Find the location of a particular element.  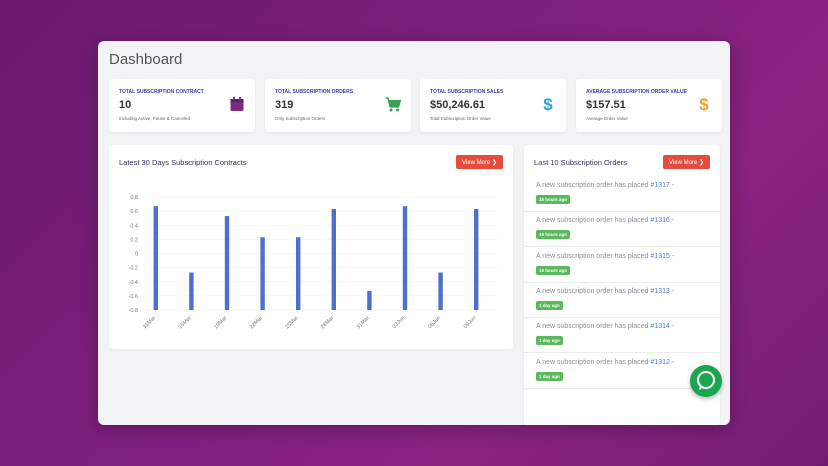

x-tick-label: 25Mar is located at coordinates (291, 322).